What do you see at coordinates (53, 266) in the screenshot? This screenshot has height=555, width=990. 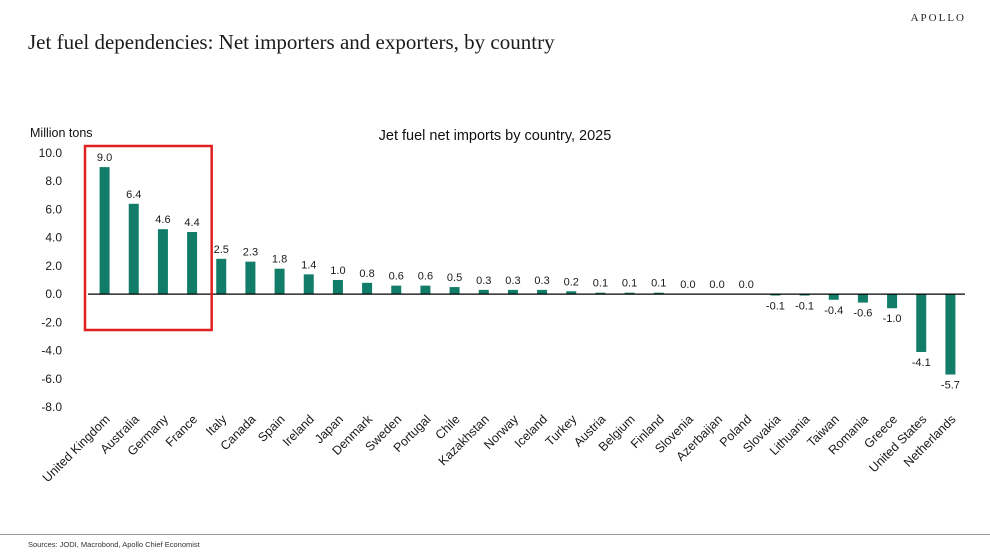 I see `y-tick-label: 2.0` at bounding box center [53, 266].